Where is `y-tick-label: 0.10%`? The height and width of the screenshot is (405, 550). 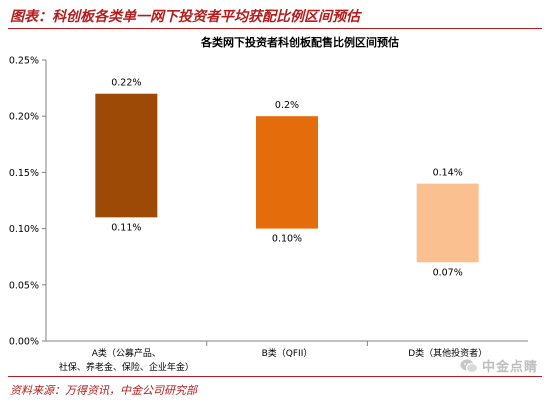 y-tick-label: 0.10% is located at coordinates (24, 229).